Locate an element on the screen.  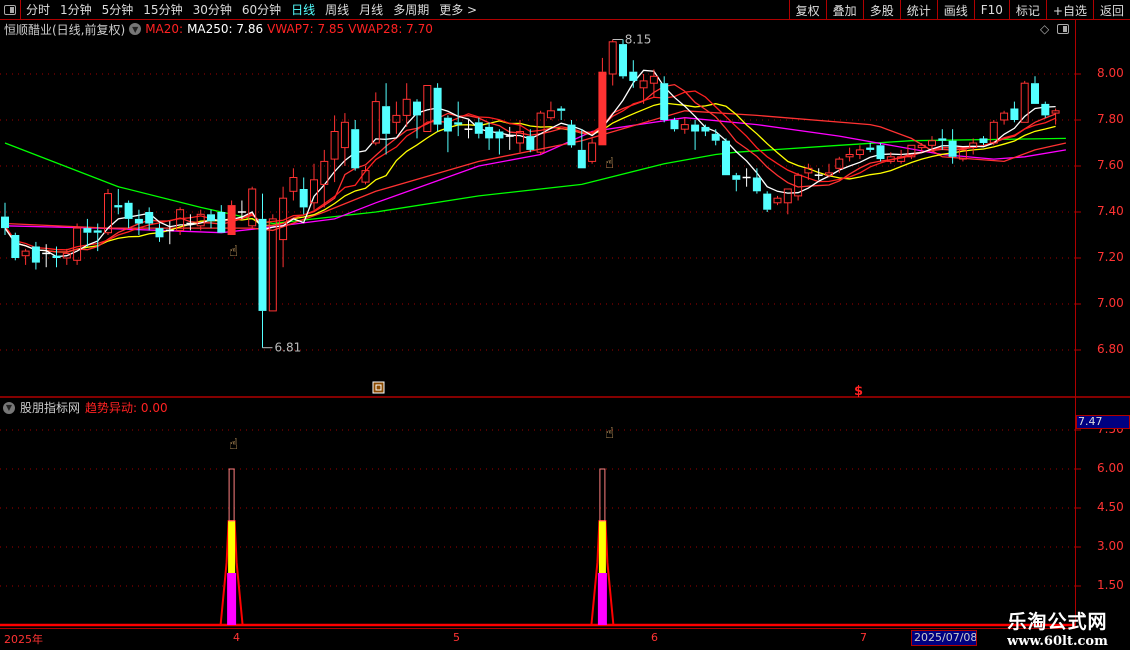
tab-more: 更多 > is located at coordinates (458, 10).